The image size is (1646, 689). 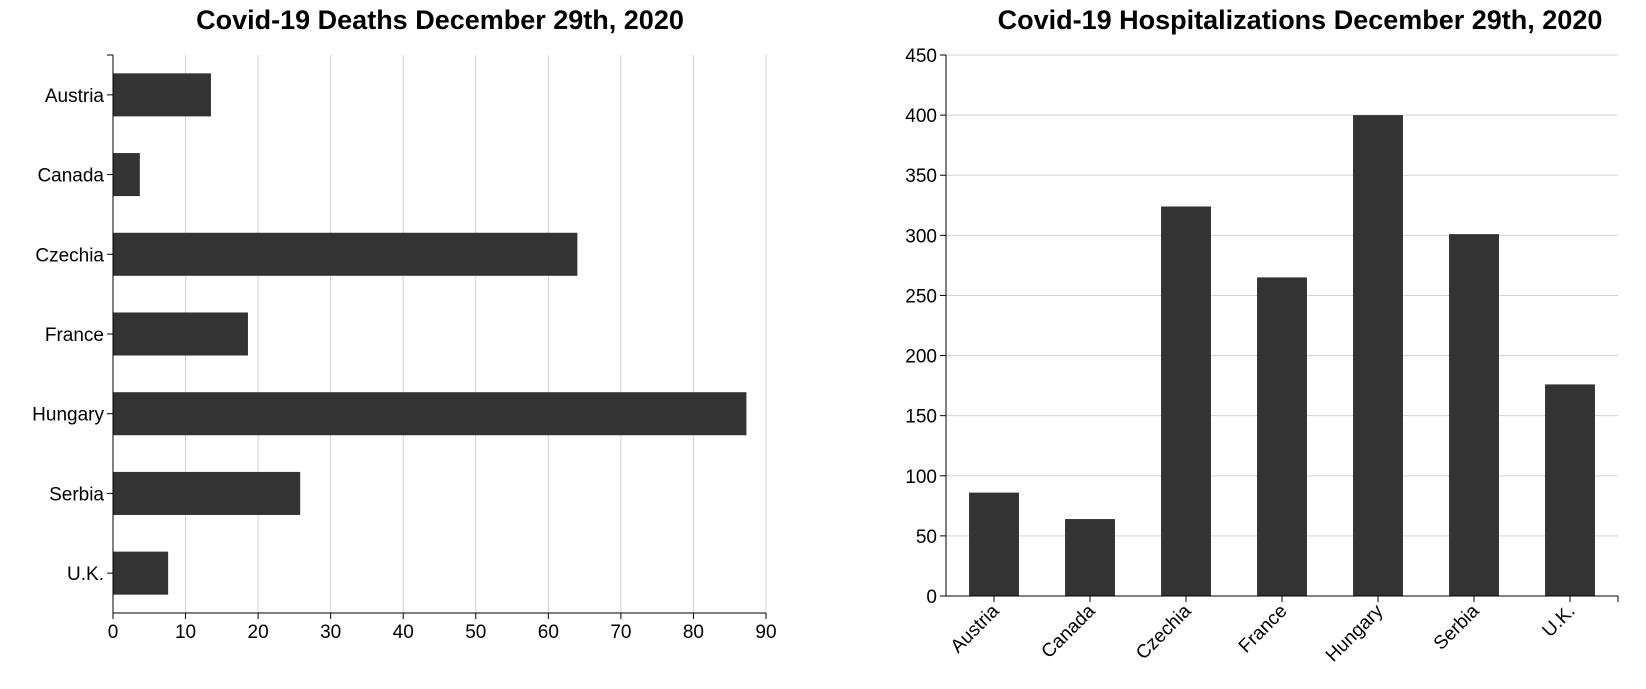 What do you see at coordinates (931, 597) in the screenshot?
I see `hosp-y-tick-label: 0` at bounding box center [931, 597].